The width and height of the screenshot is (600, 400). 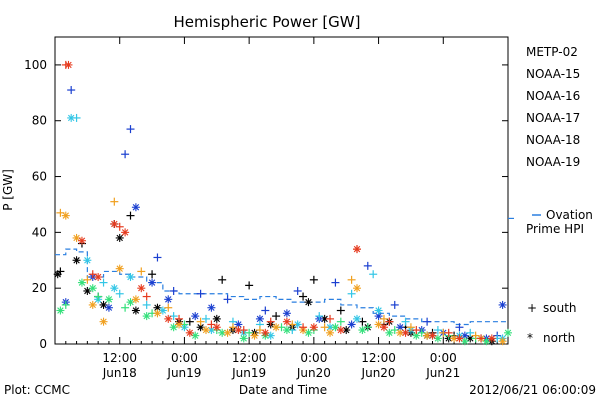 I want to click on legend-noaa17: NOAA-17, so click(x=553, y=118).